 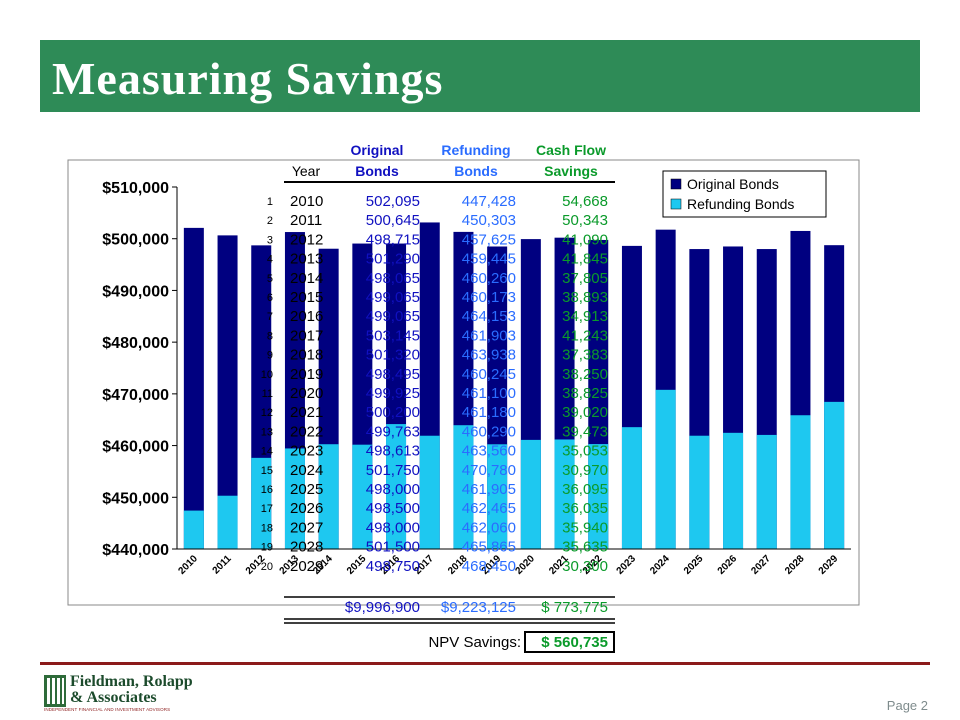 I want to click on row-number: 1, so click(x=270, y=202).